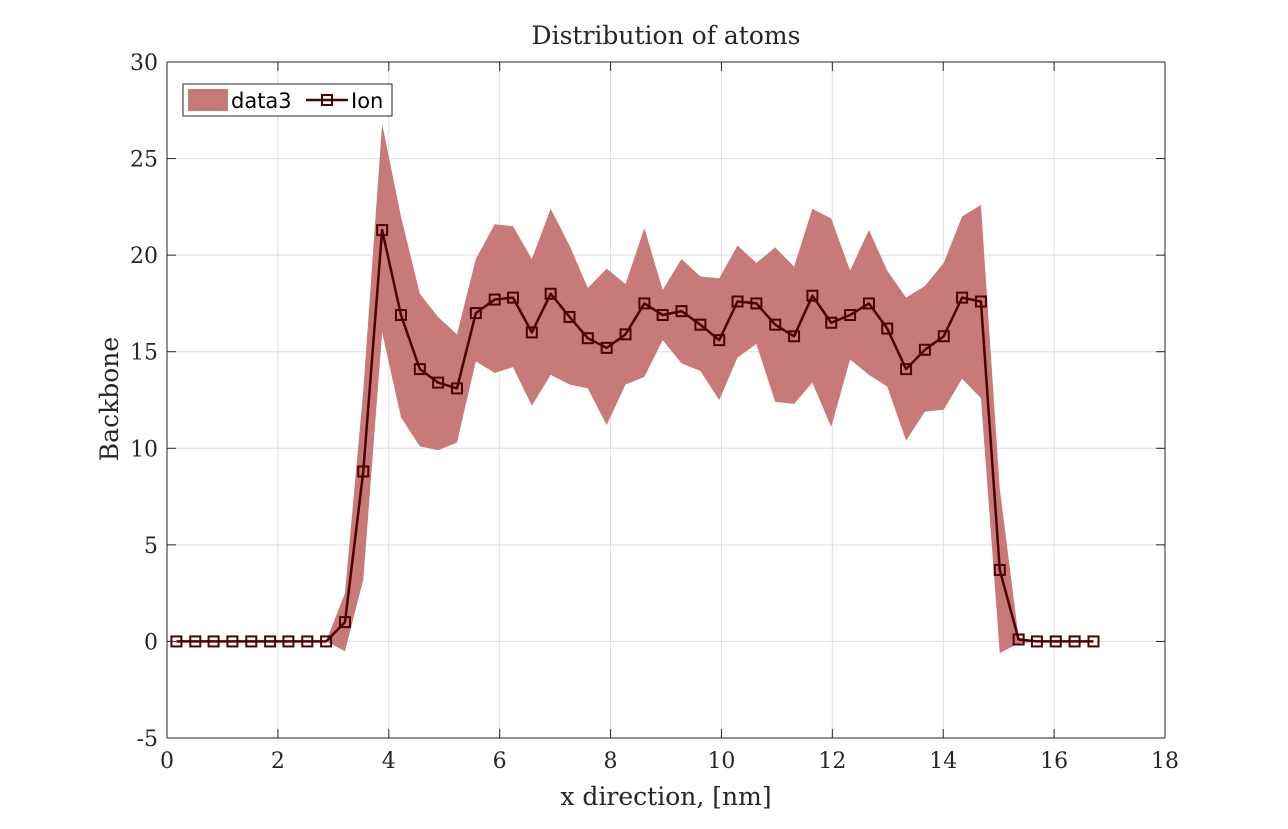 This screenshot has height=829, width=1288. What do you see at coordinates (144, 63) in the screenshot?
I see `y-tick-label: 30` at bounding box center [144, 63].